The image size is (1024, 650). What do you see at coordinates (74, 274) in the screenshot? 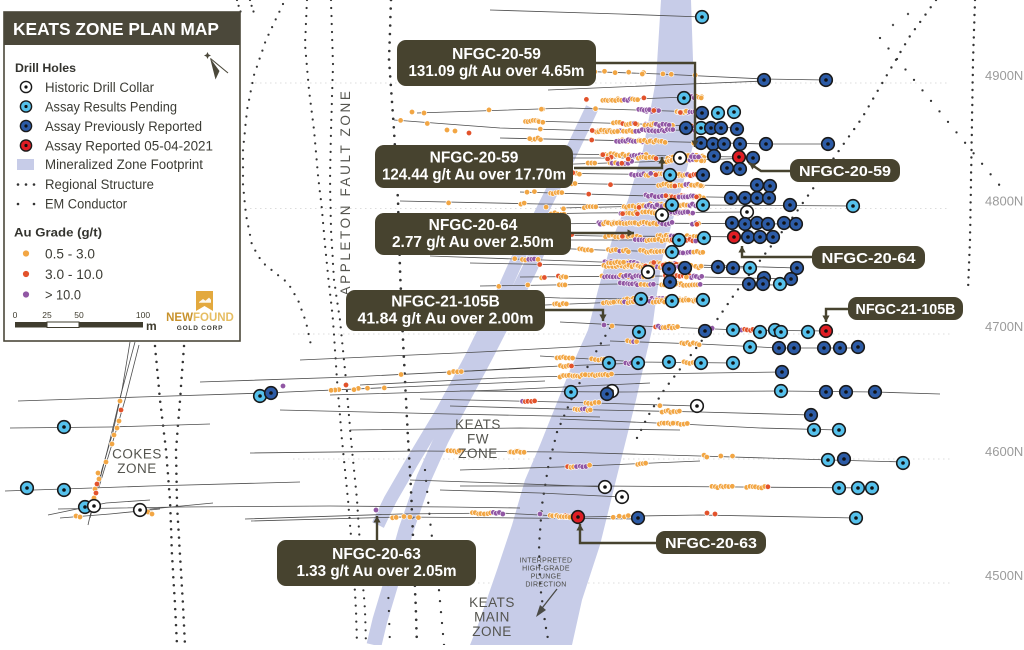
I see `svg-text: 3.0 - 10.0` at bounding box center [74, 274].